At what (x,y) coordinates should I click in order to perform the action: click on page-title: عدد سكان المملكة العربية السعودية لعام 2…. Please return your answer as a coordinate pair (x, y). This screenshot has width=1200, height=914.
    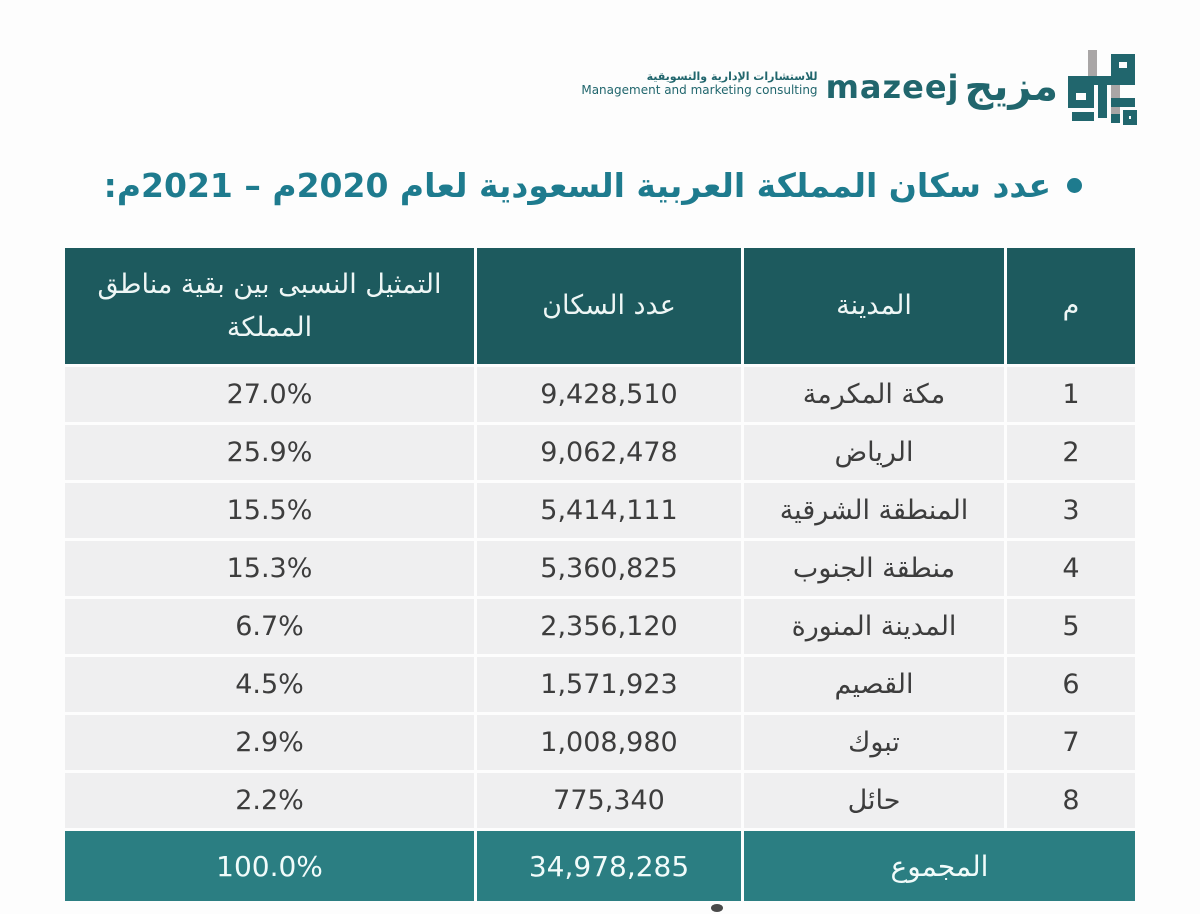
    Looking at the image, I should click on (577, 185).